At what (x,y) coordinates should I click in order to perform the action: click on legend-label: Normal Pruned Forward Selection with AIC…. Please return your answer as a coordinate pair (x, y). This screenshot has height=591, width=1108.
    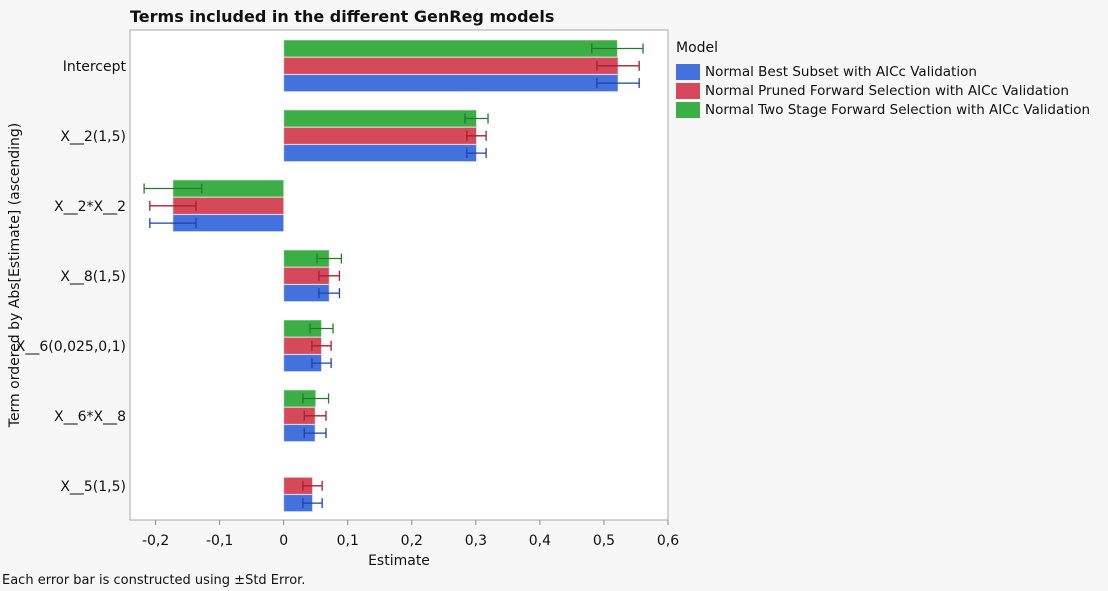
    Looking at the image, I should click on (887, 90).